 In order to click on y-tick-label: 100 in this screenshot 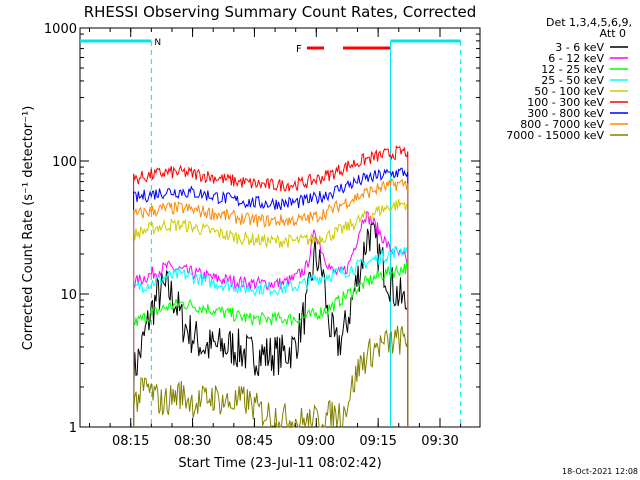, I will do `click(64, 162)`.